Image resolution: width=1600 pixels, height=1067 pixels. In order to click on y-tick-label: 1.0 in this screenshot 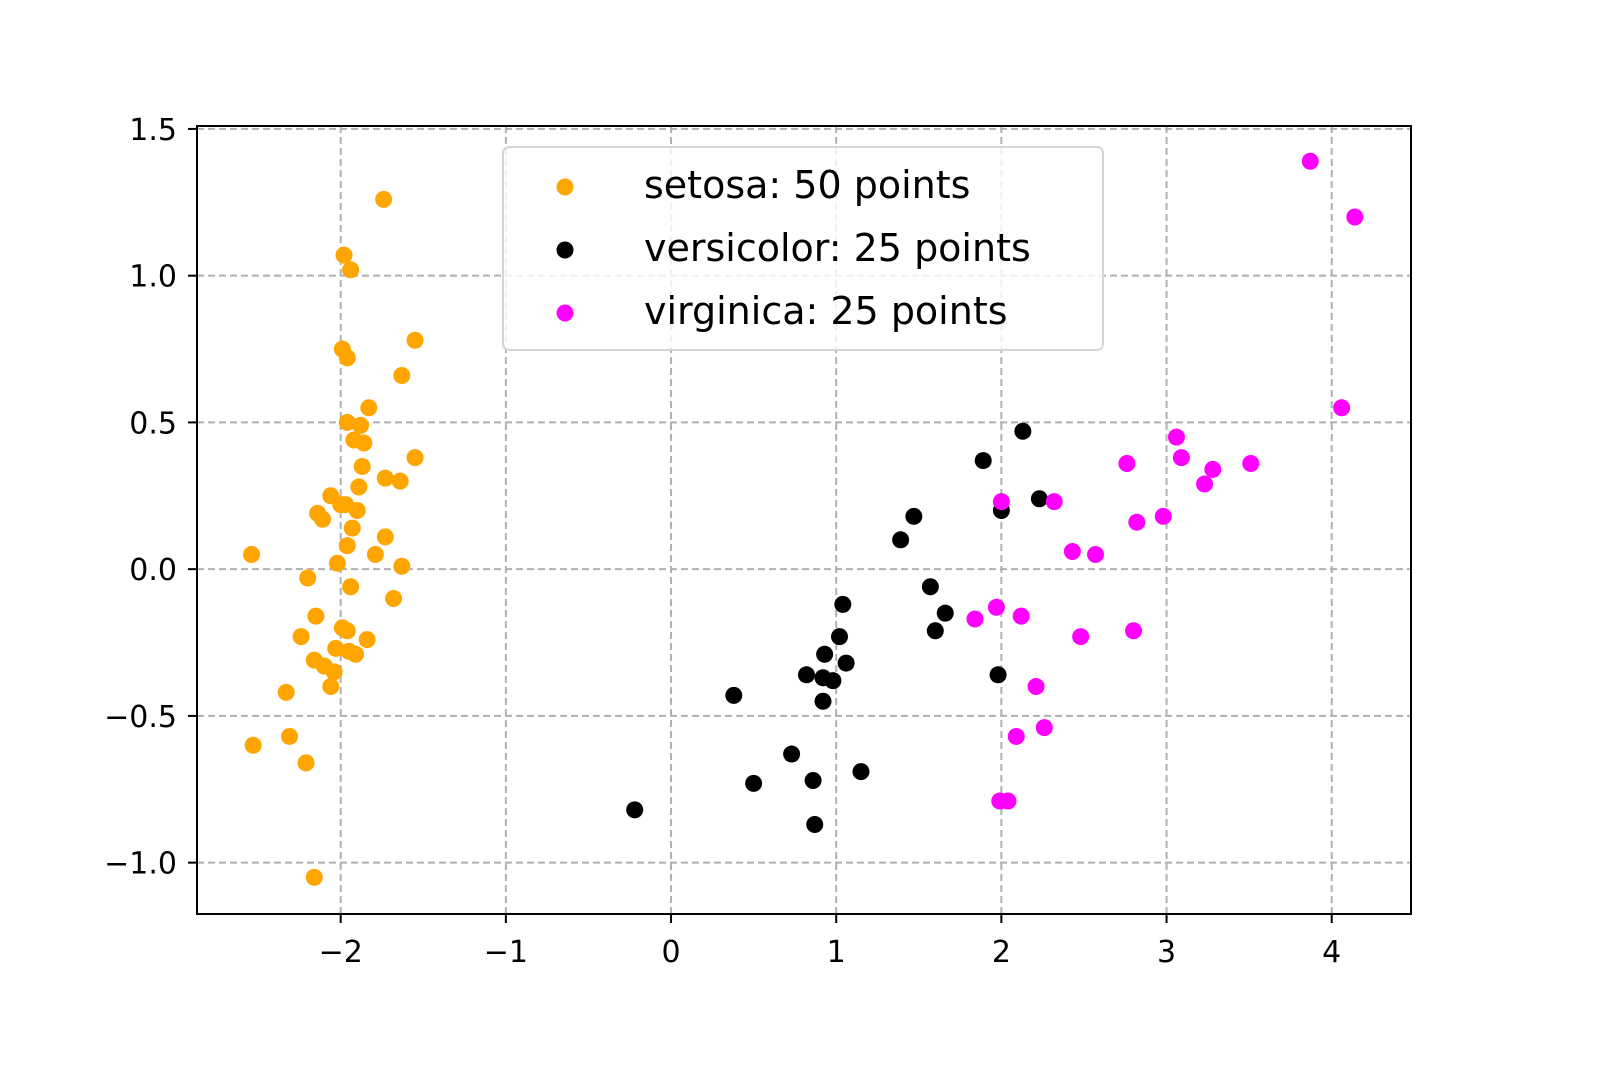, I will do `click(153, 277)`.